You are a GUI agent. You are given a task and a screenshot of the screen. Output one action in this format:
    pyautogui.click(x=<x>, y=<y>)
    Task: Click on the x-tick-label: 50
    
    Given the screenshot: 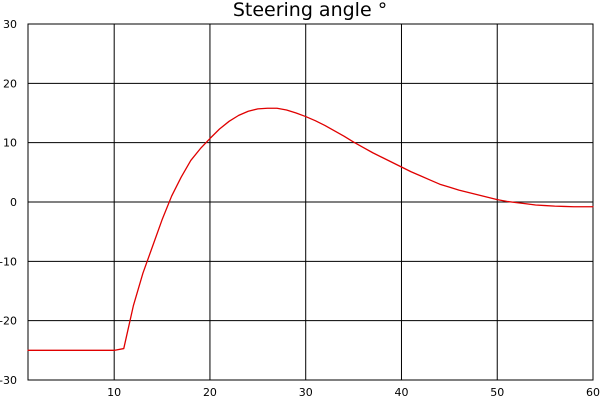 What is the action you would take?
    pyautogui.click(x=497, y=392)
    